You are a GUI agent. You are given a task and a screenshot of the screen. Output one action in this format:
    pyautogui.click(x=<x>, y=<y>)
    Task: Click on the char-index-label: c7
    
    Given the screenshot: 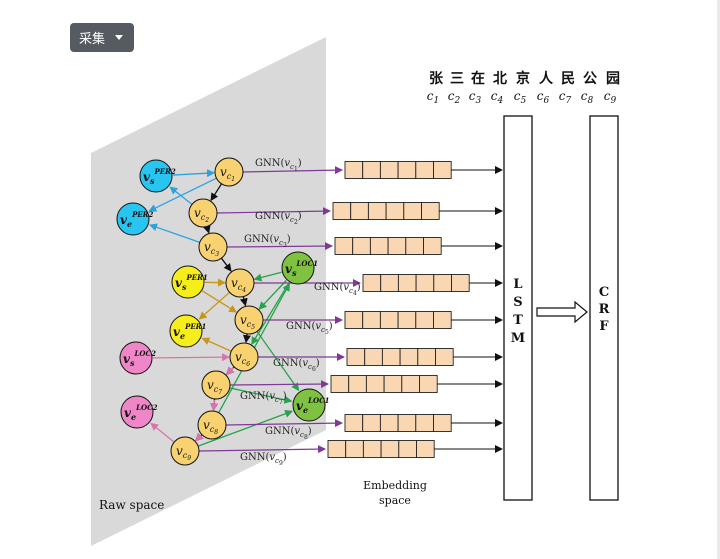 What is the action you would take?
    pyautogui.click(x=565, y=97)
    